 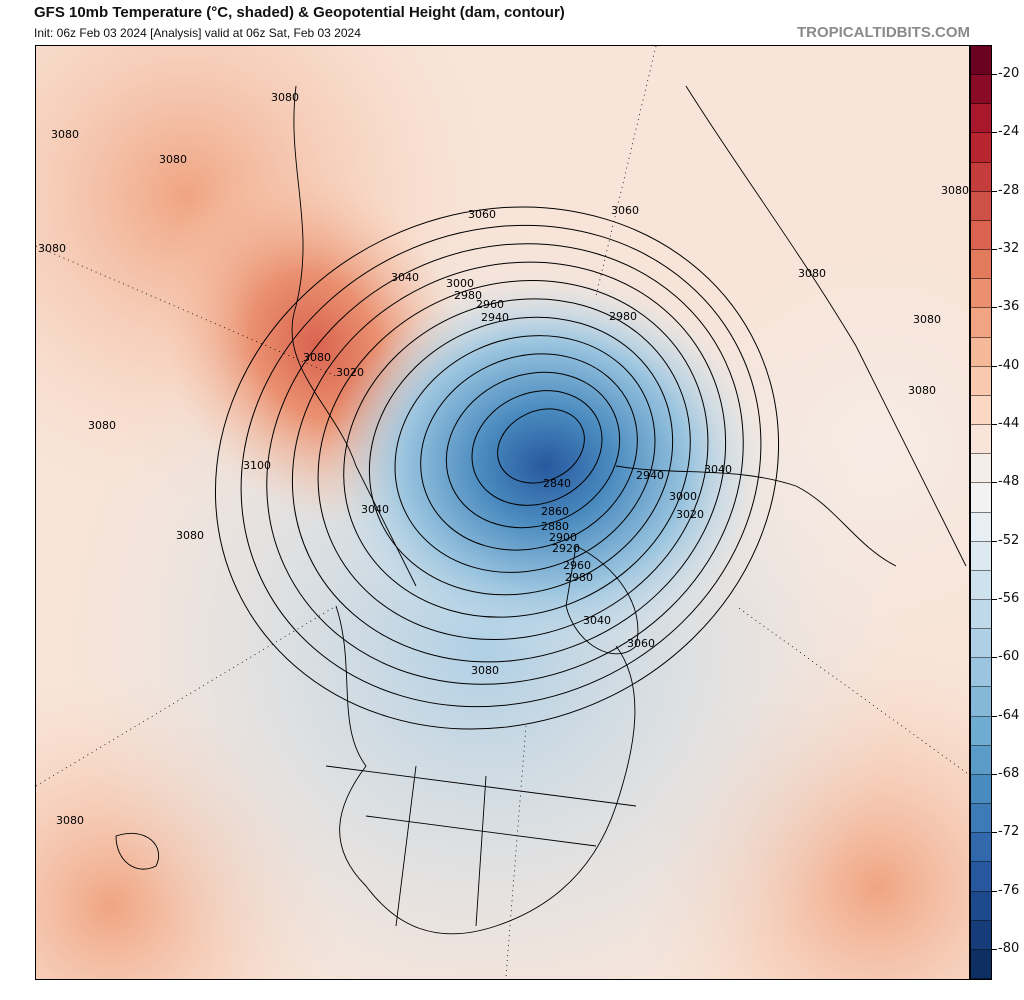 I want to click on colorbar, so click(x=981, y=512).